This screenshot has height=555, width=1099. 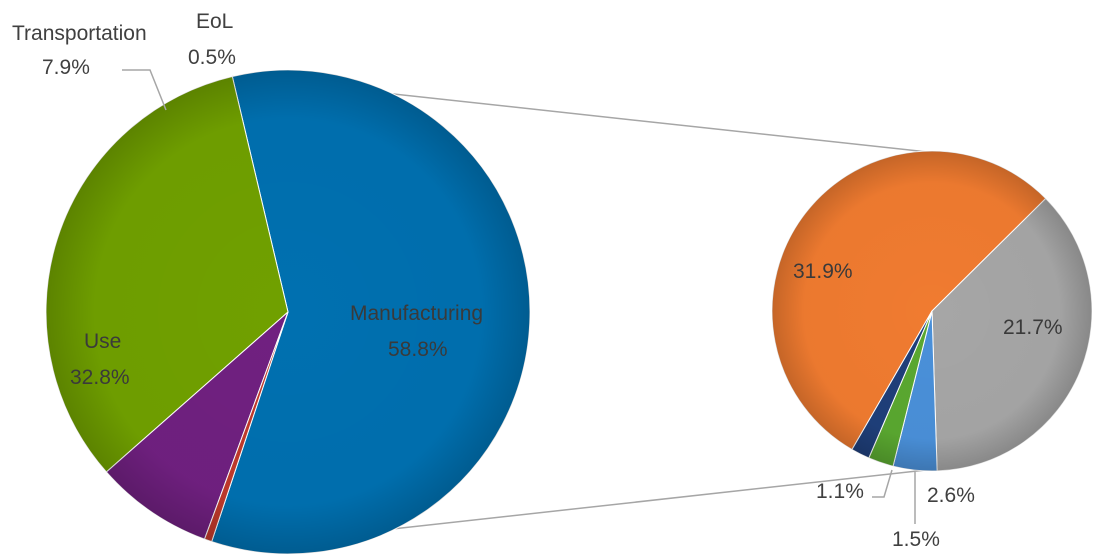 I want to click on label-manufacturing-value: 58.8%, so click(x=418, y=349).